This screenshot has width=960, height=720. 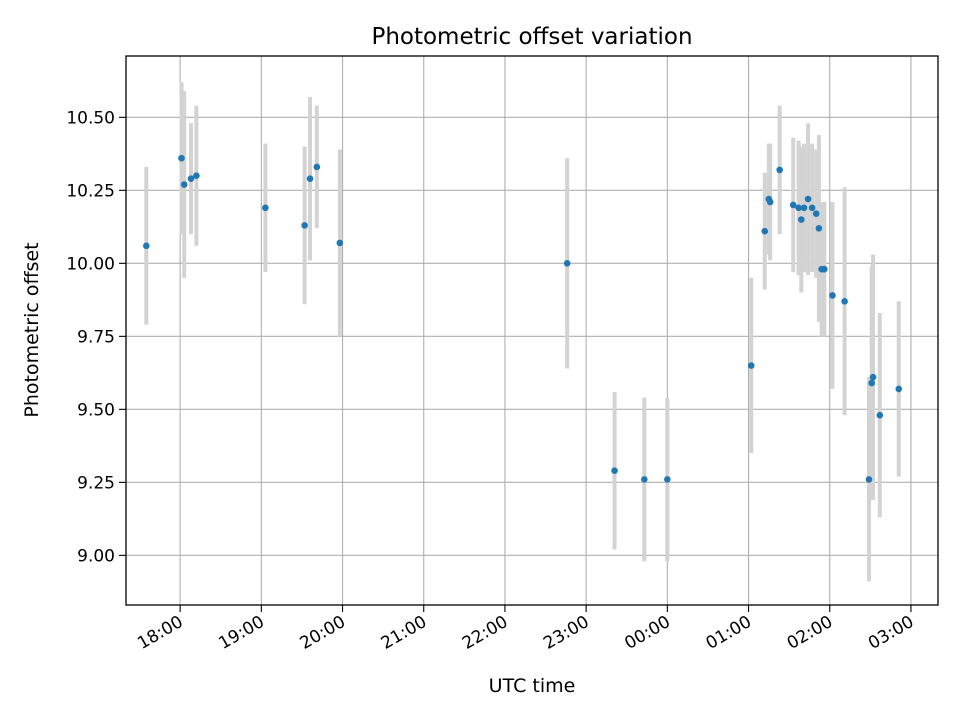 I want to click on y-tick-label: 9.00, so click(x=96, y=556).